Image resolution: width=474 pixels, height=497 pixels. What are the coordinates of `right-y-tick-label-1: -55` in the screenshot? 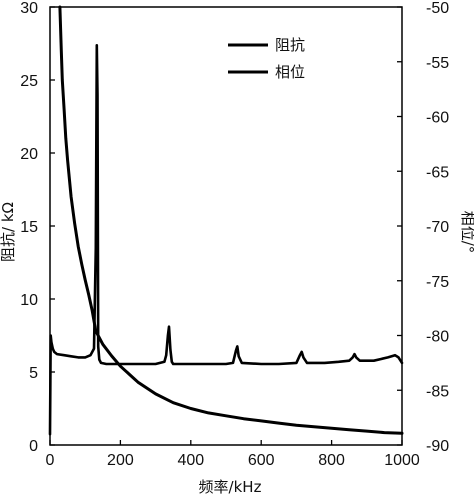 It's located at (437, 63).